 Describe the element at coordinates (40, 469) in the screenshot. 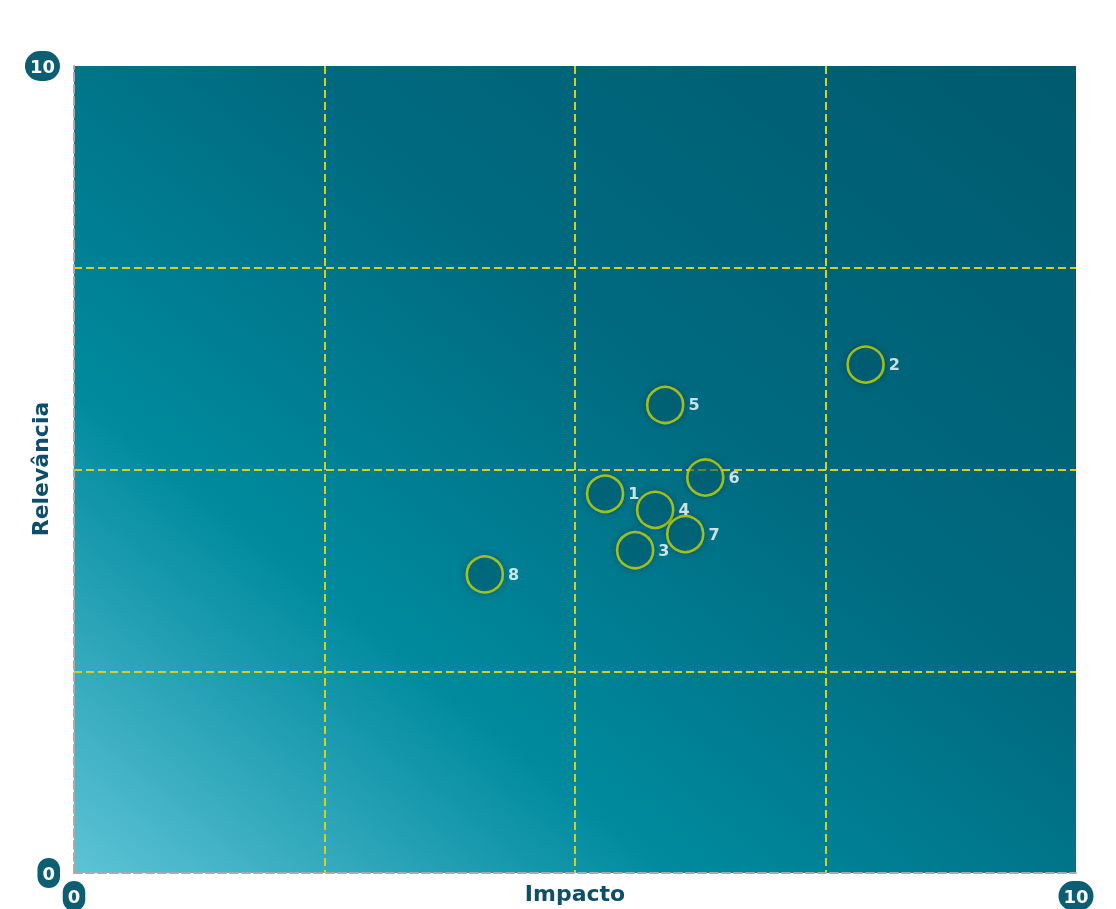

I see `y-axis-title: Relevância` at that location.